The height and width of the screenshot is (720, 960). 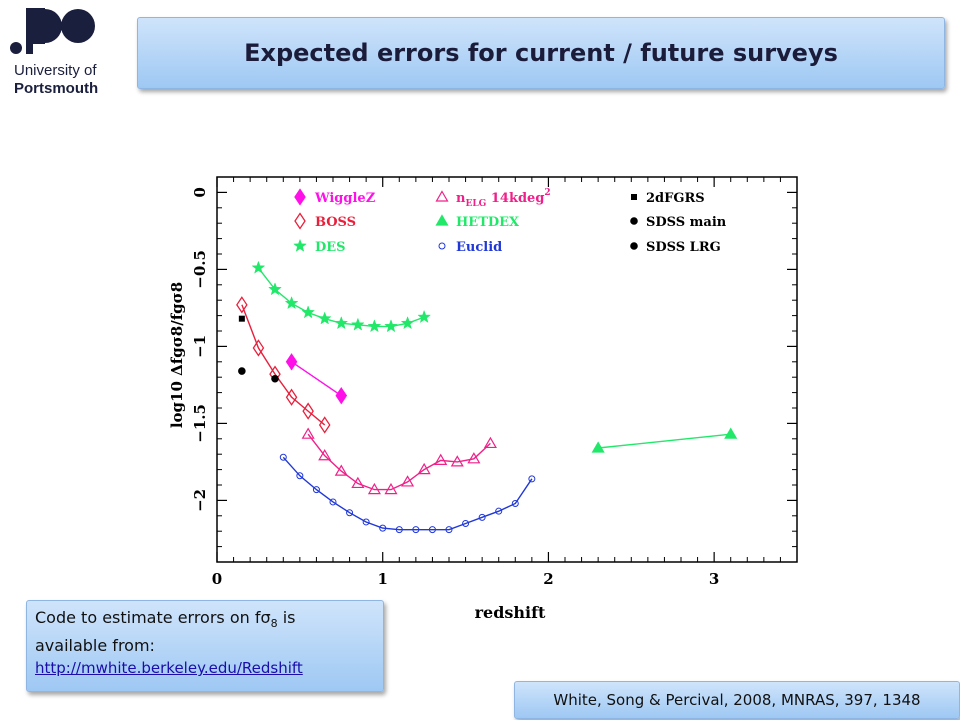 I want to click on data-point-sdss_lrg, so click(x=275, y=378).